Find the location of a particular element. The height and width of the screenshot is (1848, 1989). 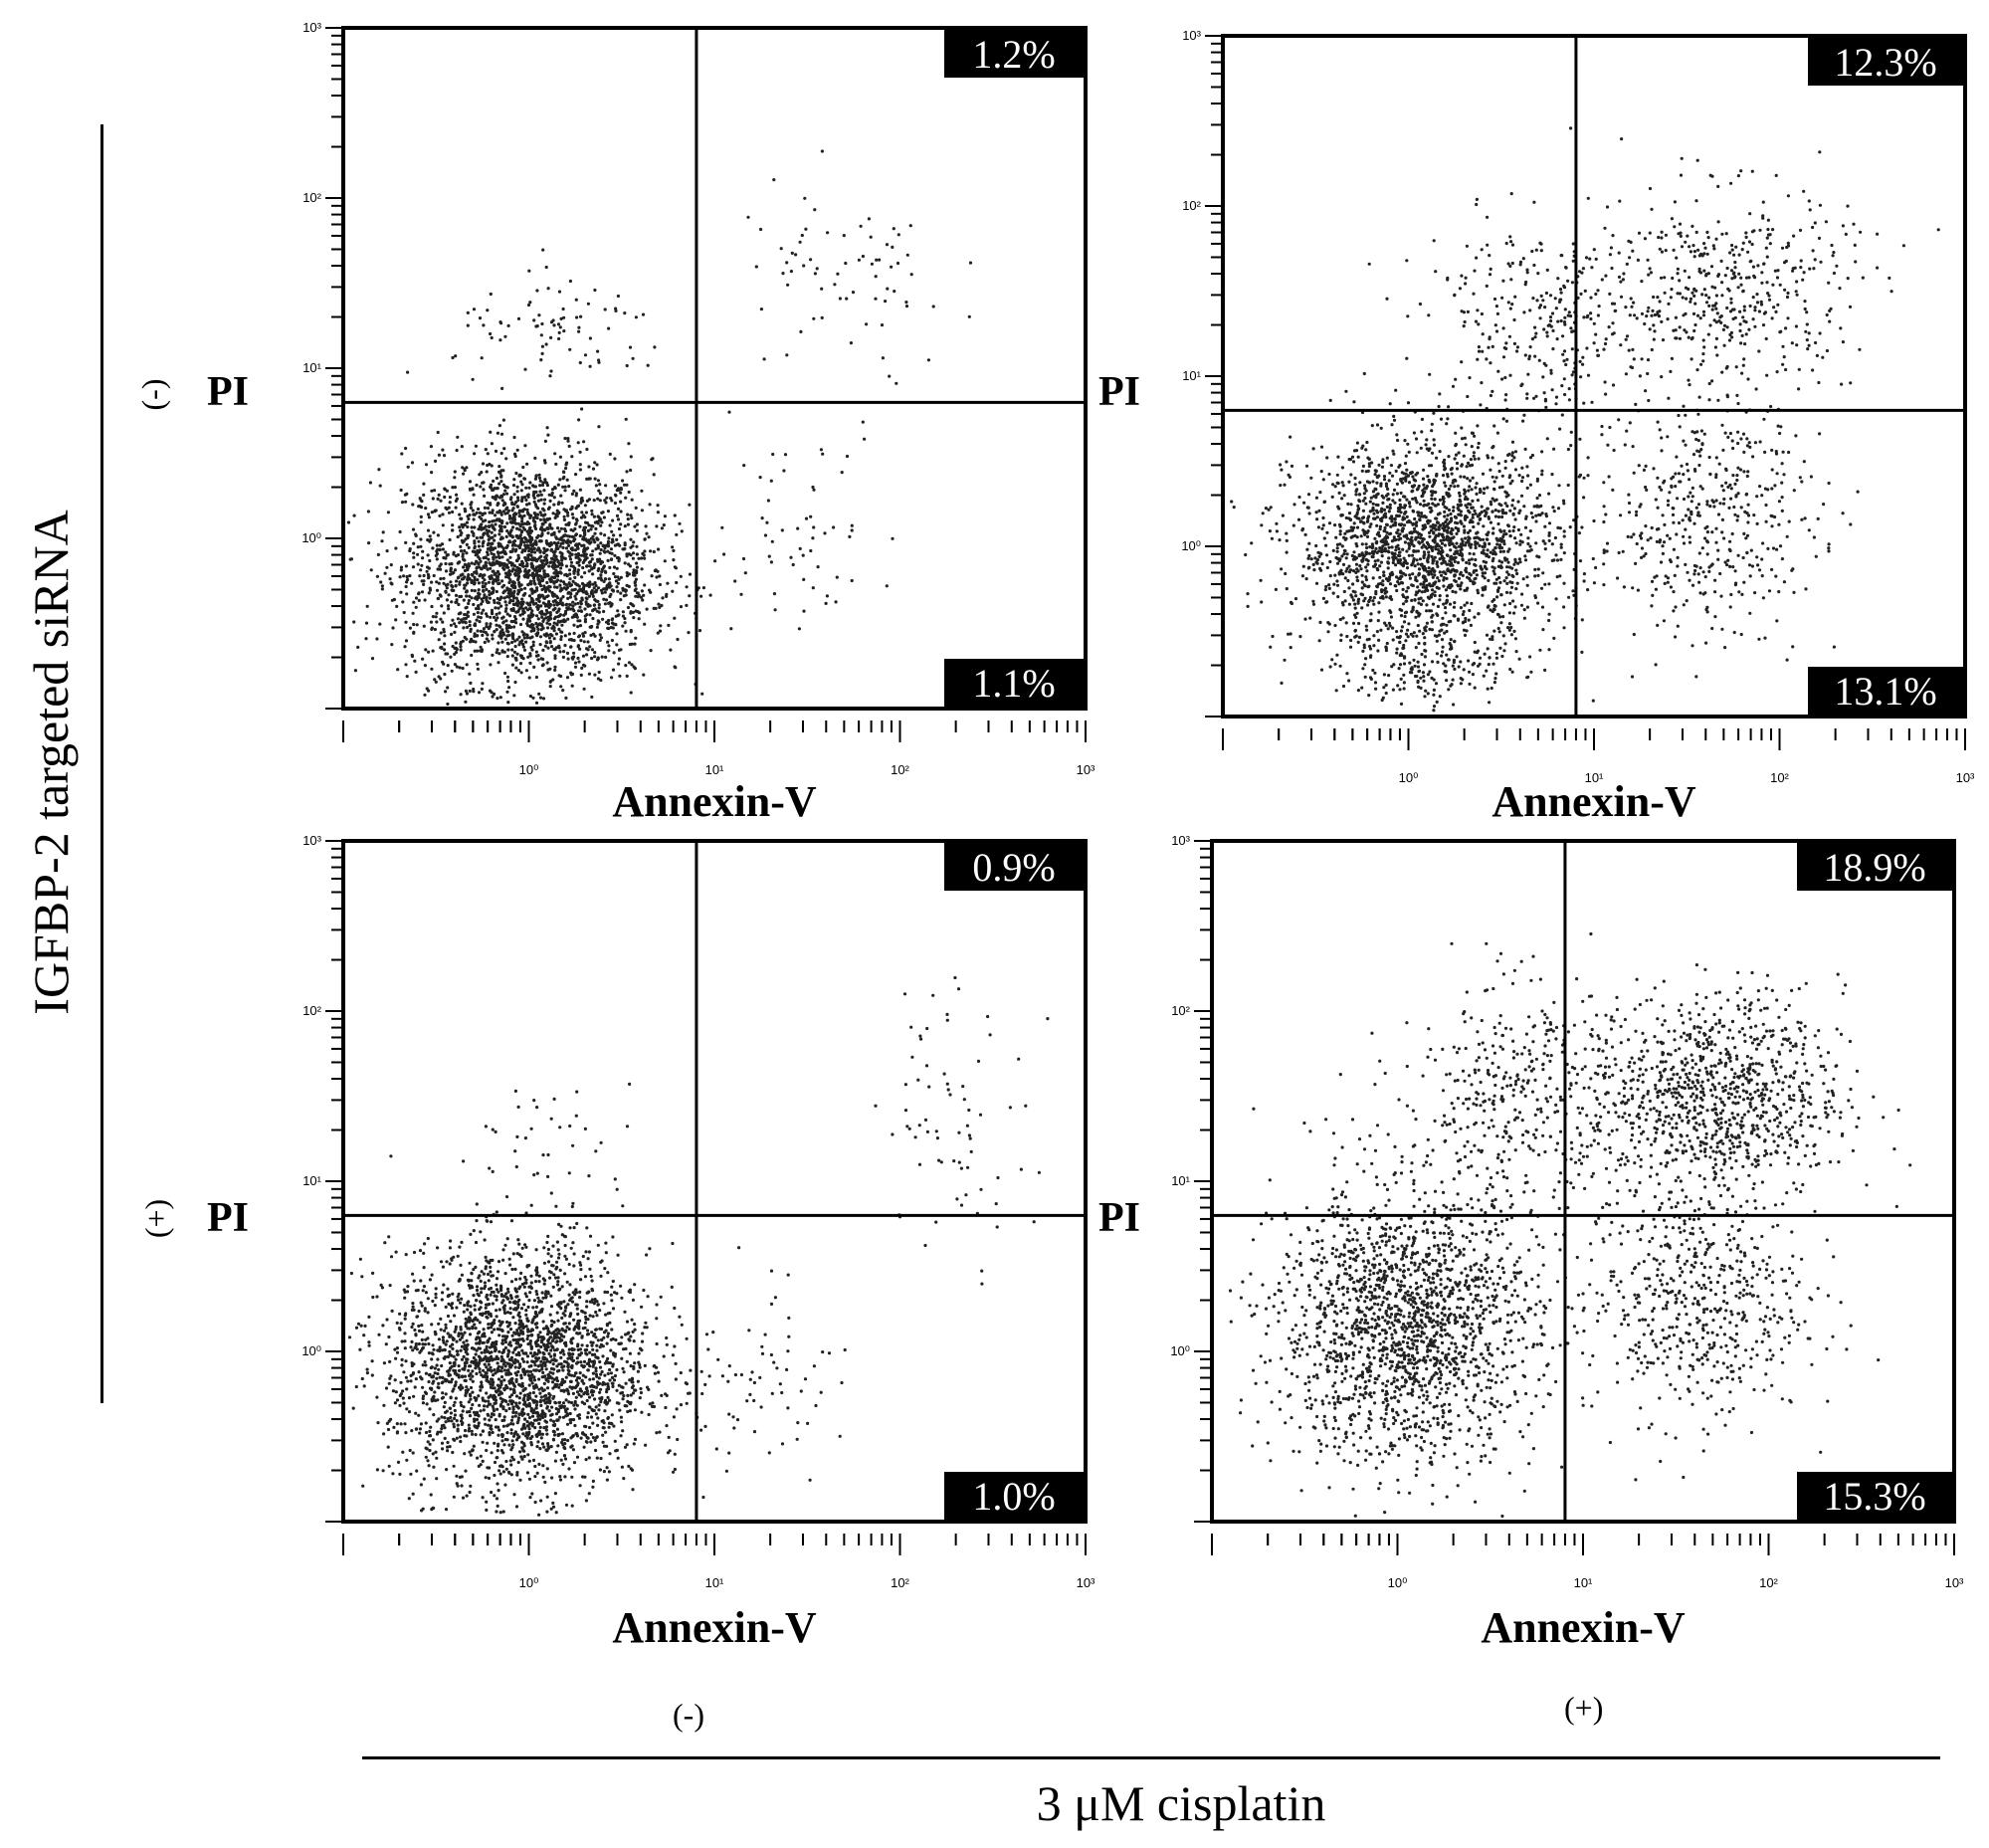

data-points is located at coordinates (1585, 392).